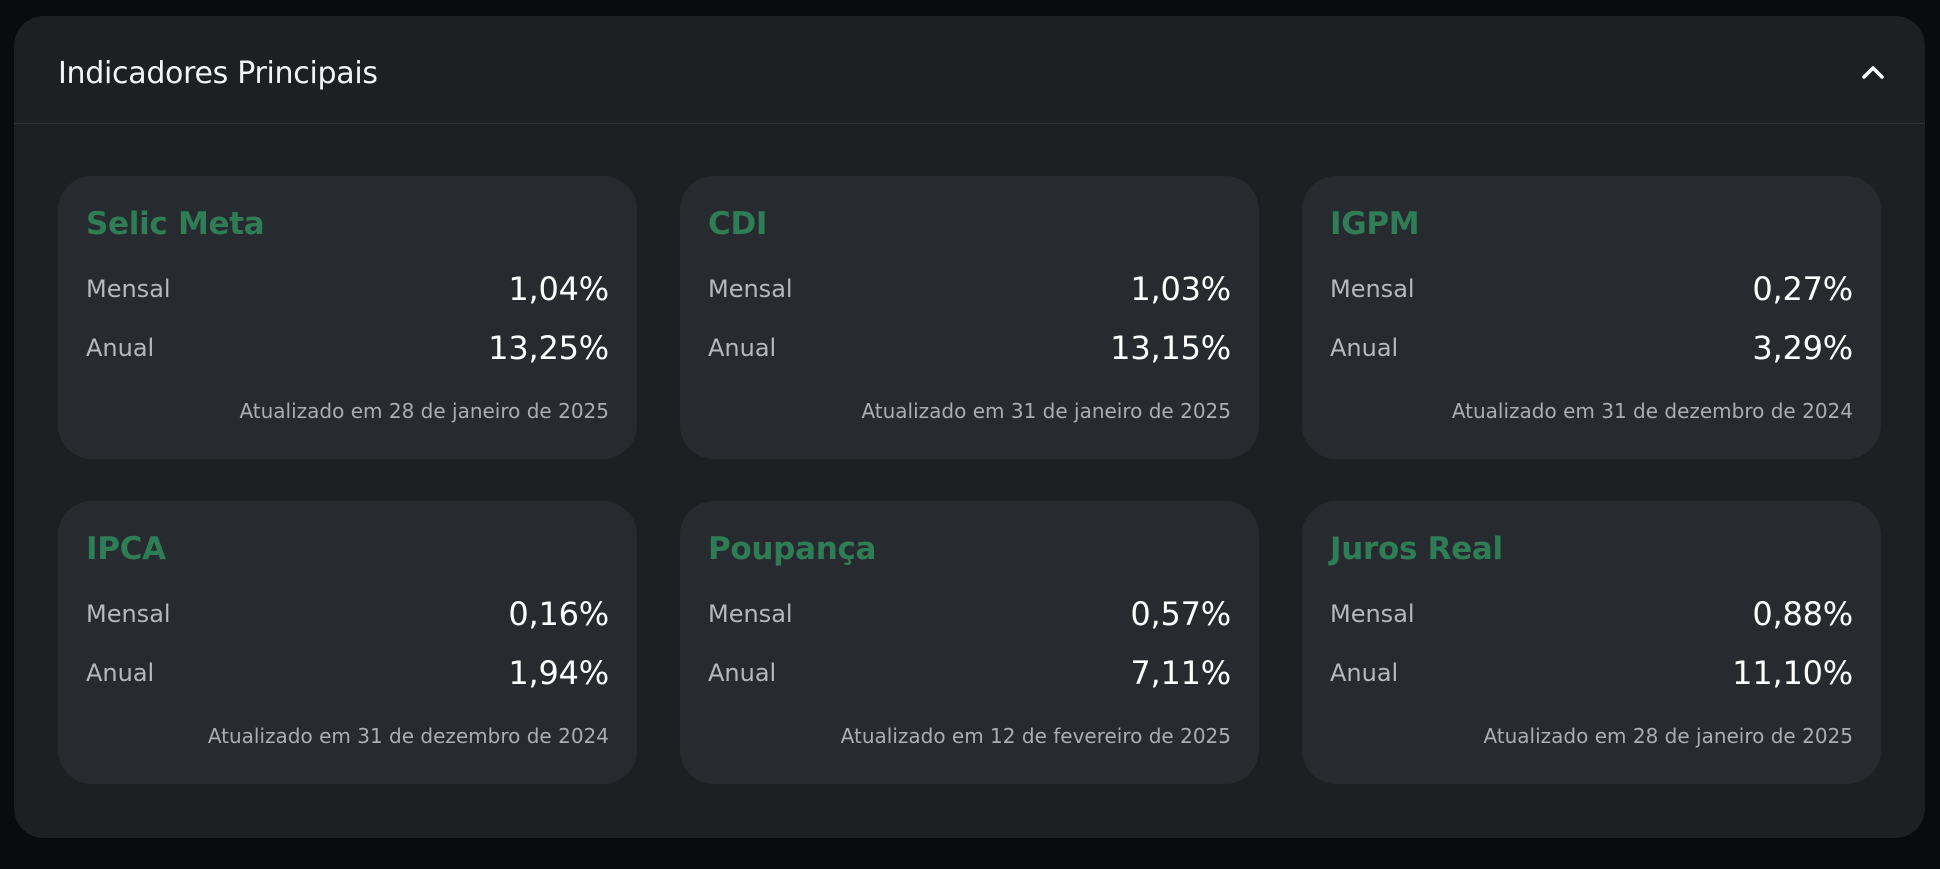 Image resolution: width=1940 pixels, height=869 pixels. Describe the element at coordinates (969, 614) in the screenshot. I see `monthly-row: Mensal 0,57%` at that location.